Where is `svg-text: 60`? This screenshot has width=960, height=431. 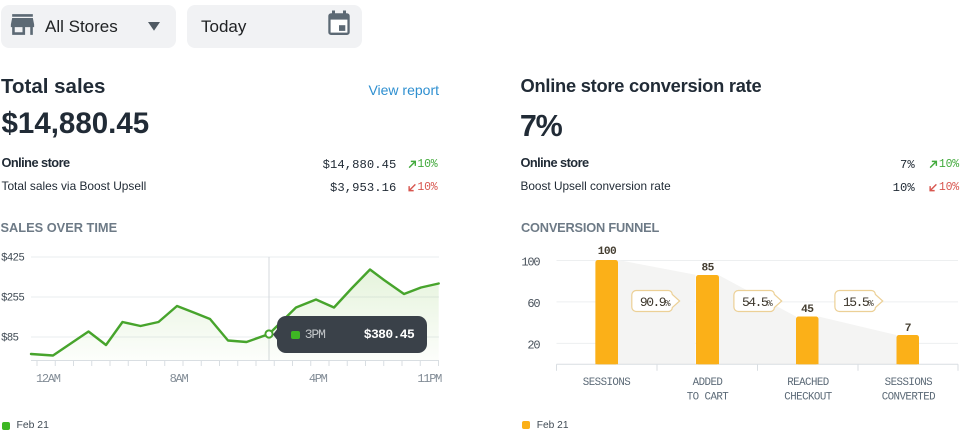 svg-text: 60 is located at coordinates (533, 304).